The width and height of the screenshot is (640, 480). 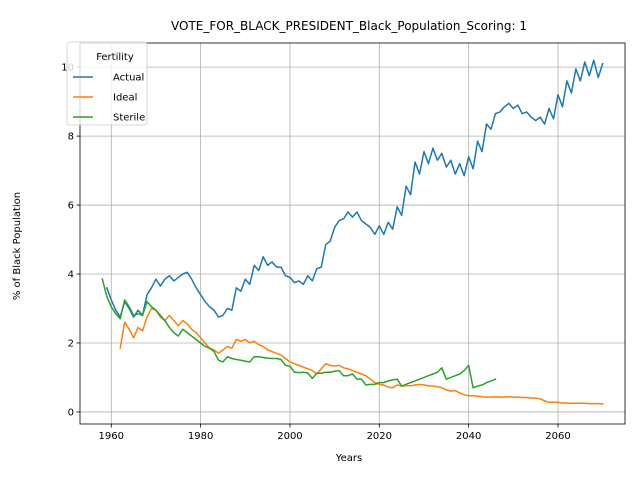 I want to click on series-line-sterile, so click(x=299, y=333).